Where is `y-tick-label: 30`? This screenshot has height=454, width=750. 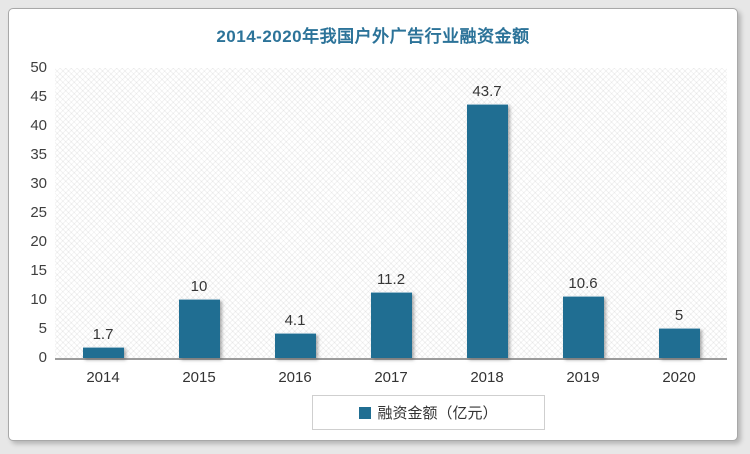 y-tick-label: 30 is located at coordinates (38, 183).